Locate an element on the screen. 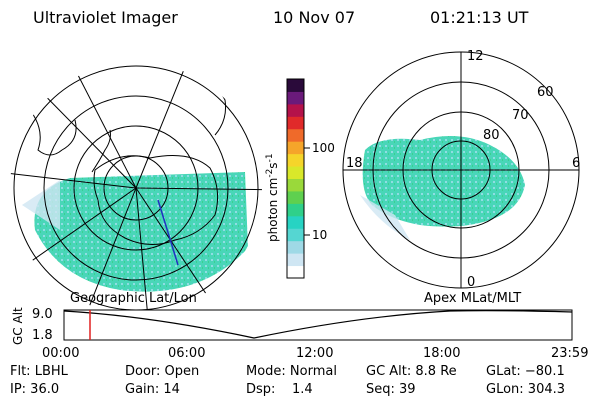 This screenshot has width=600, height=400. info-glat: GLat: −80.1 is located at coordinates (525, 371).